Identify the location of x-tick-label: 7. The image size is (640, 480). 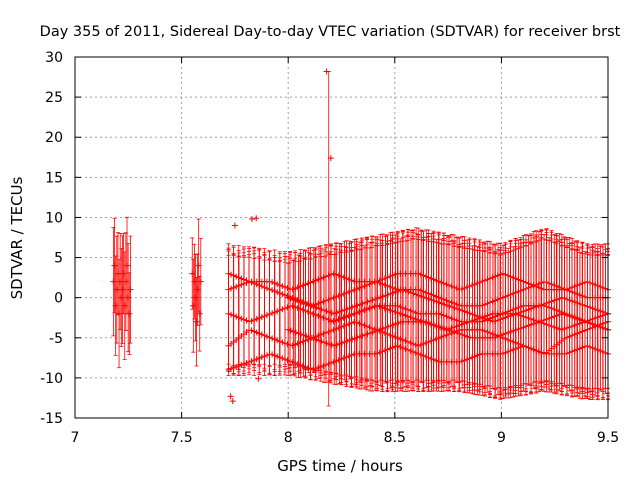
(75, 438).